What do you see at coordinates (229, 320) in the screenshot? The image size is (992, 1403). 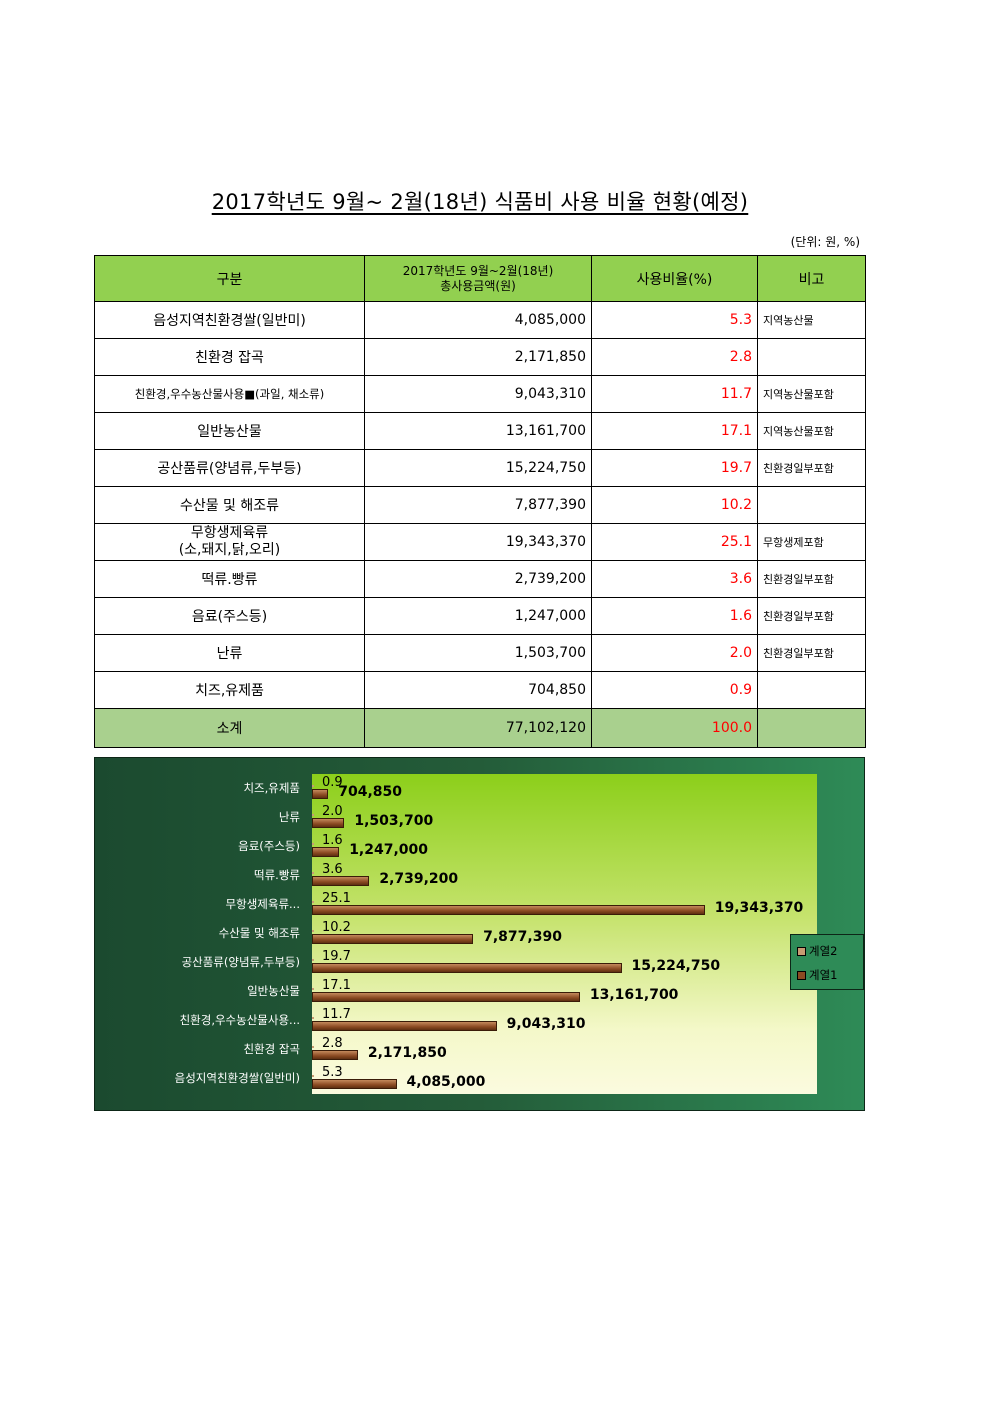 I see `row-category: 음성지역친환경쌀(일반미)` at bounding box center [229, 320].